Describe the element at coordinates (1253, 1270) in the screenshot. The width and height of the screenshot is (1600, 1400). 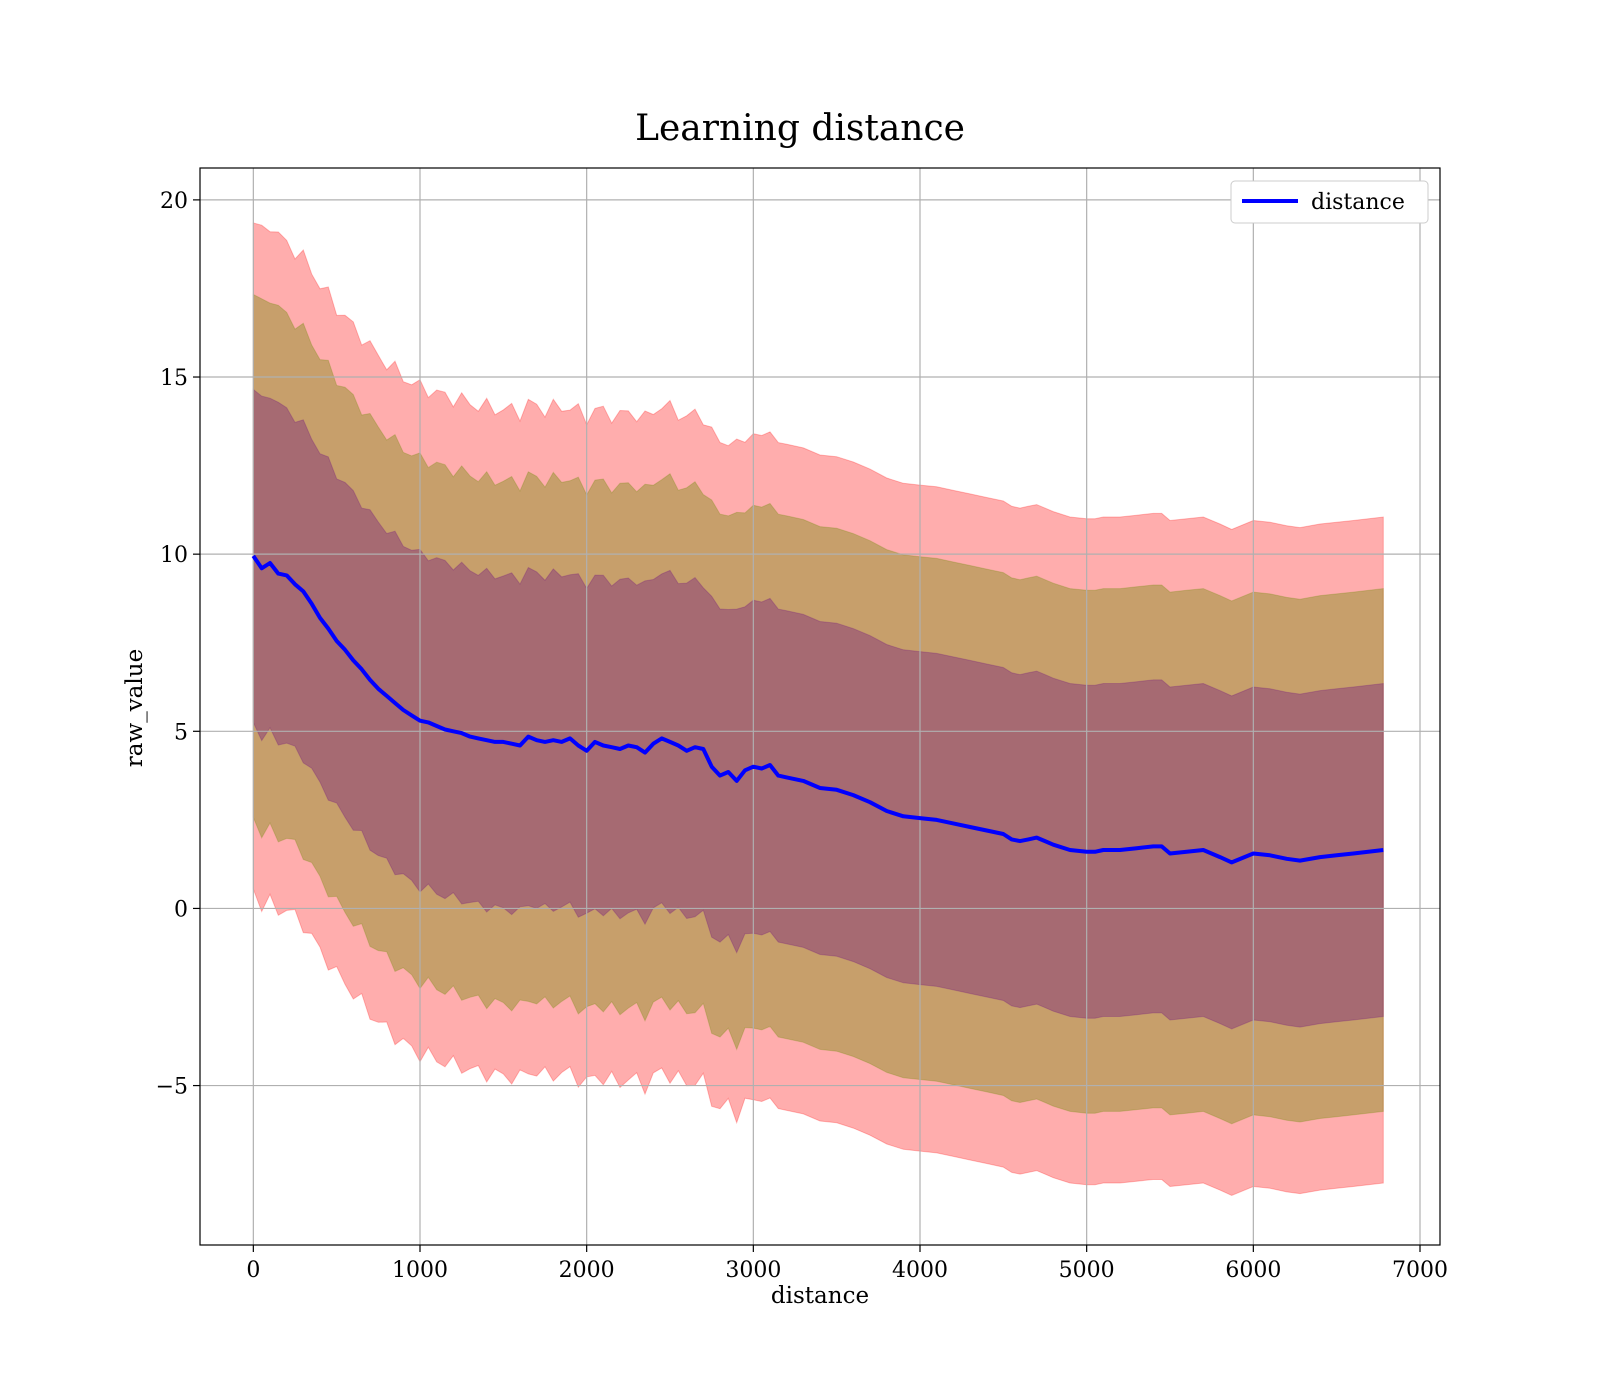
I see `x-tick-label: 6000` at that location.